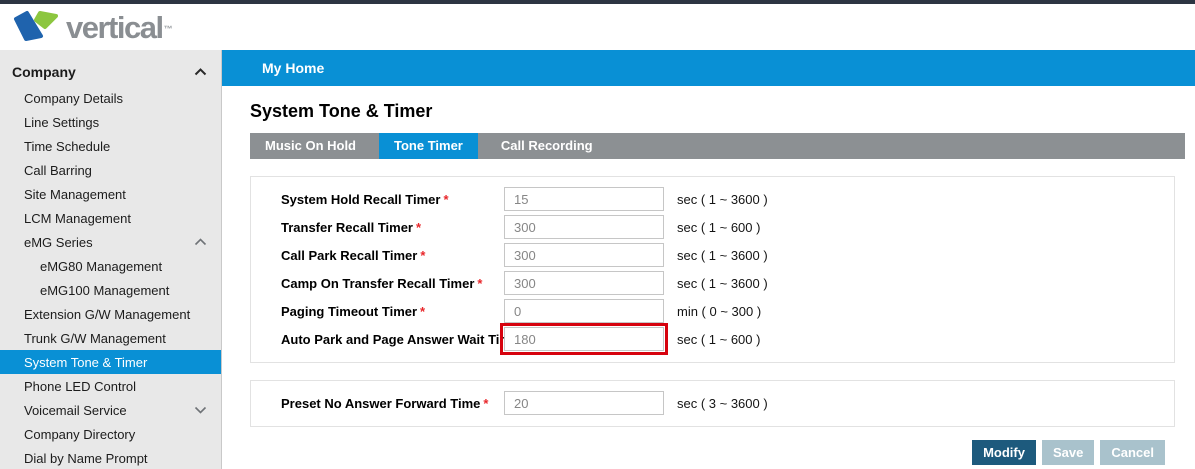  I want to click on sidebar-item-phone-led-control: Phone LED Control, so click(110, 386).